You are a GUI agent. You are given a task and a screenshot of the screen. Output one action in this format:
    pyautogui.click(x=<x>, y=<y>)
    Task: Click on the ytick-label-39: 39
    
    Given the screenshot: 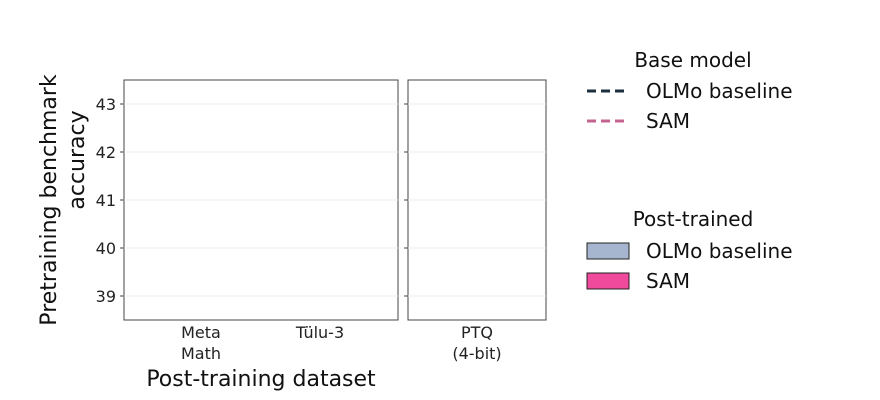 What is the action you would take?
    pyautogui.click(x=106, y=296)
    